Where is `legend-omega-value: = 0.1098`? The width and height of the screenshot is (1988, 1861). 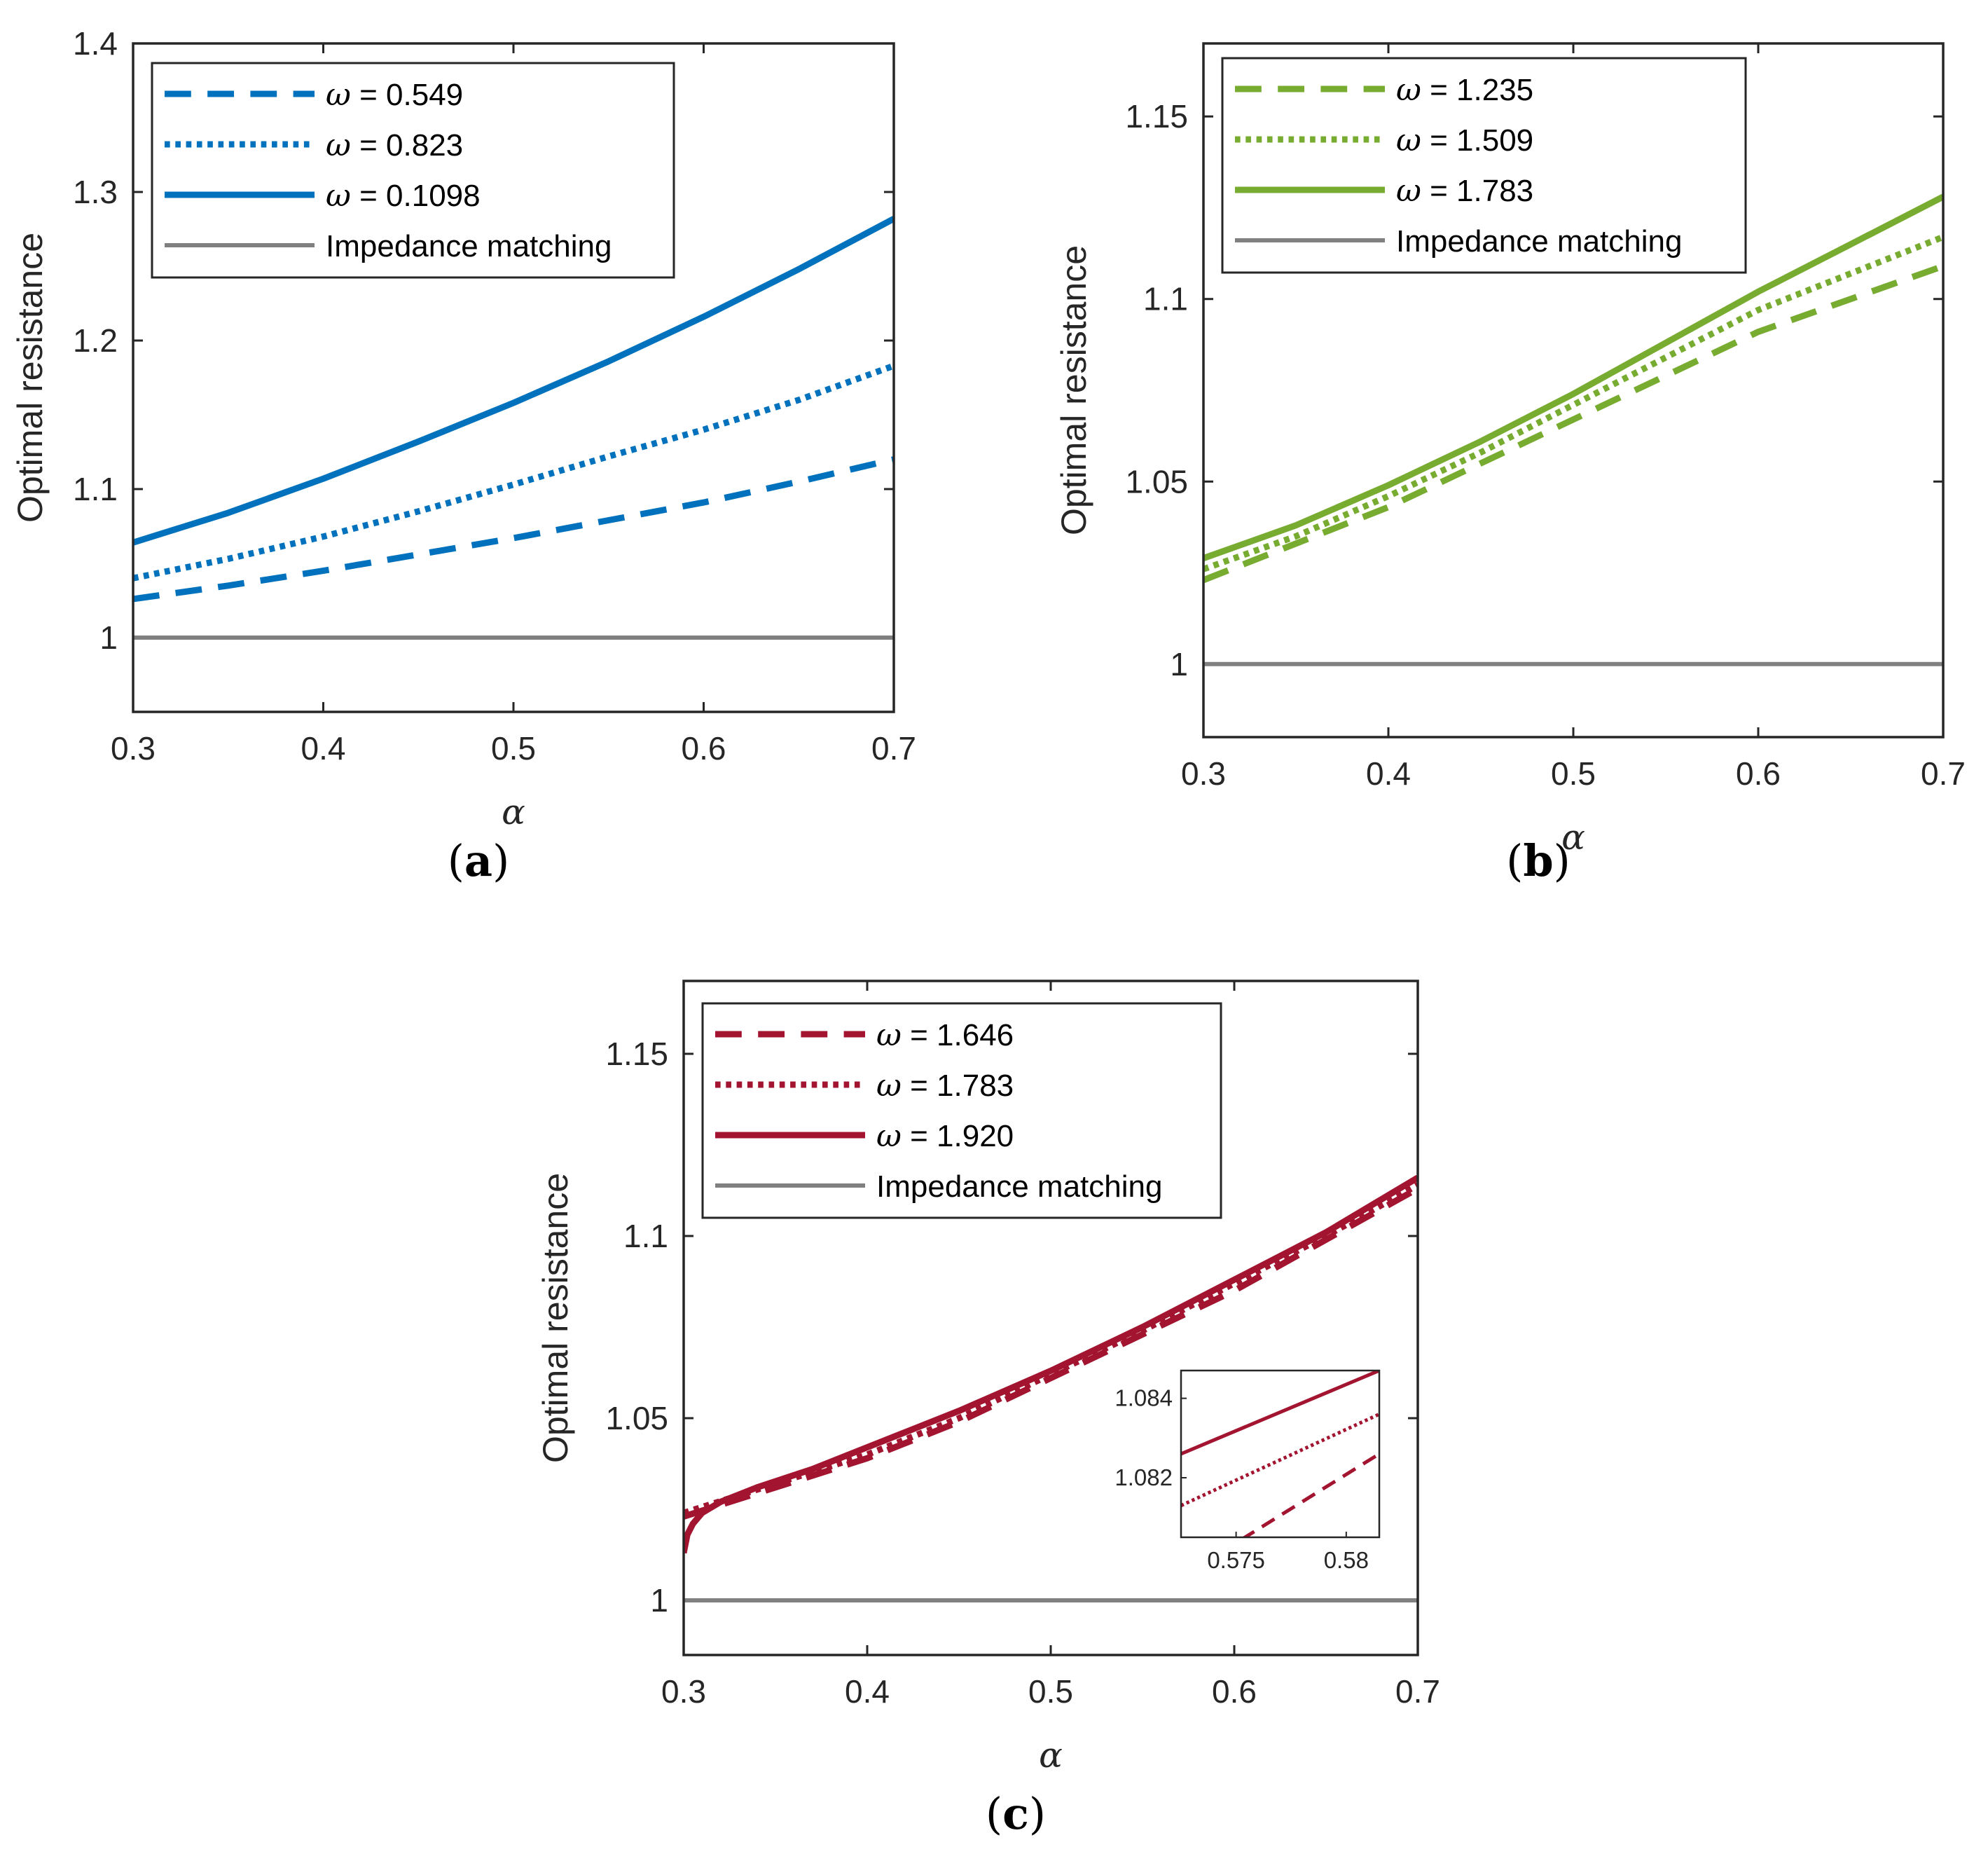
legend-omega-value: = 0.1098 is located at coordinates (416, 196).